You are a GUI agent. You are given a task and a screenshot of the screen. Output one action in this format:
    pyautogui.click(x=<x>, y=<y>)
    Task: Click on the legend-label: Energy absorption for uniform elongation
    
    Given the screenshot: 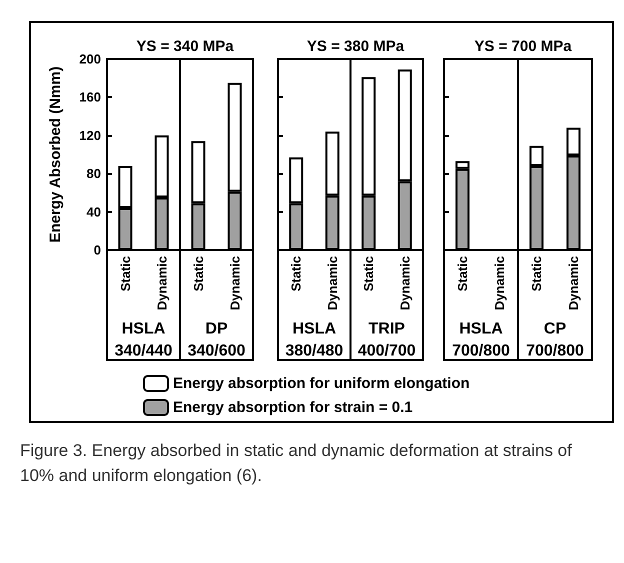 What is the action you would take?
    pyautogui.click(x=321, y=383)
    